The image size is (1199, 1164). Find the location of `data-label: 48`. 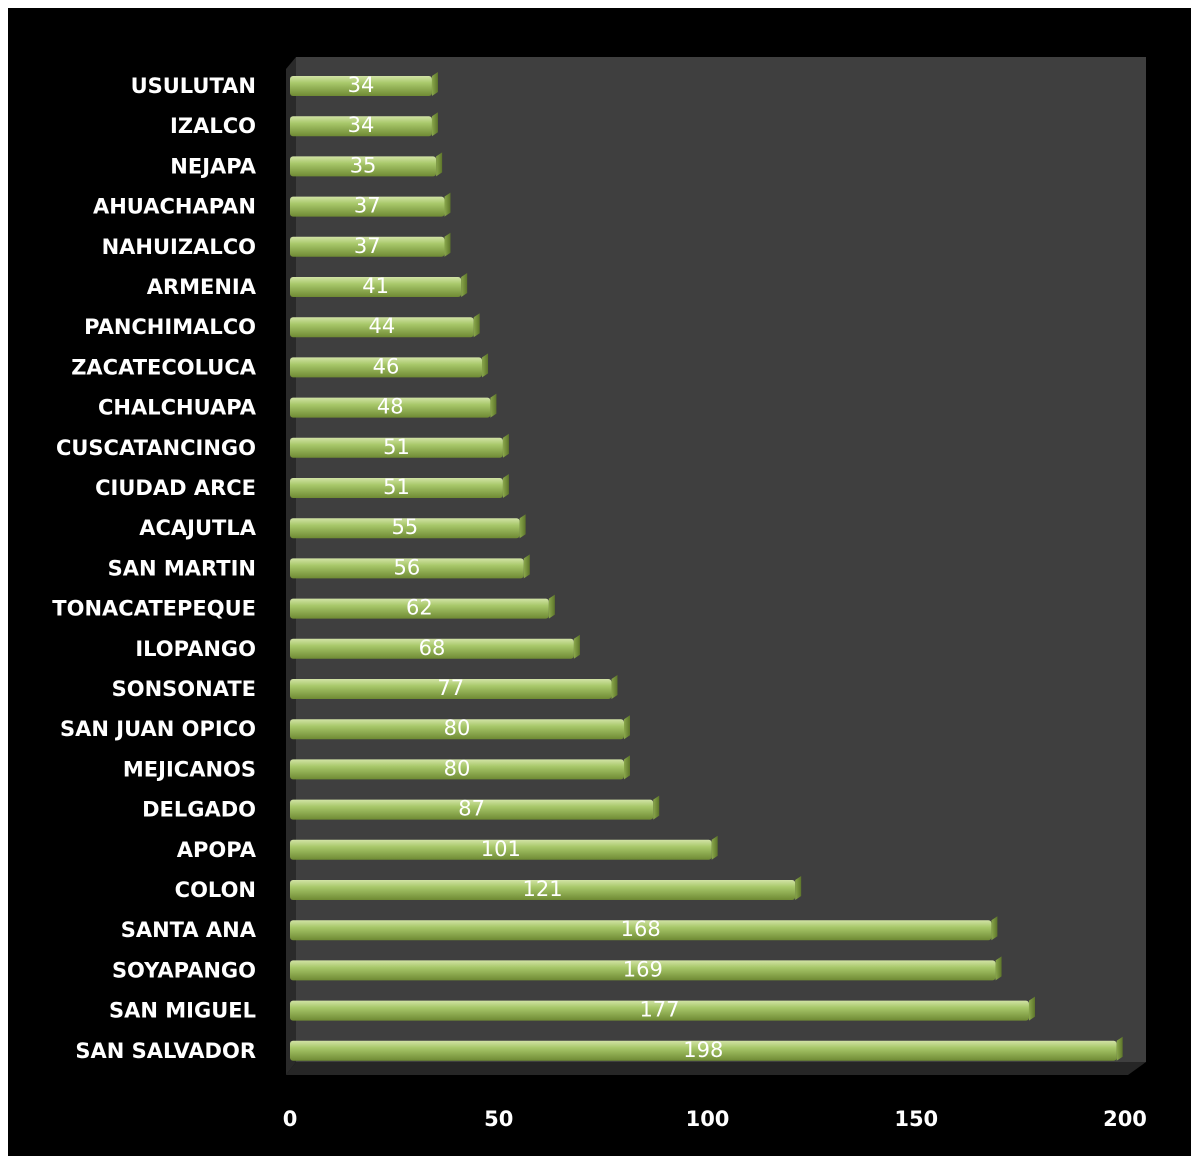

data-label: 48 is located at coordinates (390, 407).